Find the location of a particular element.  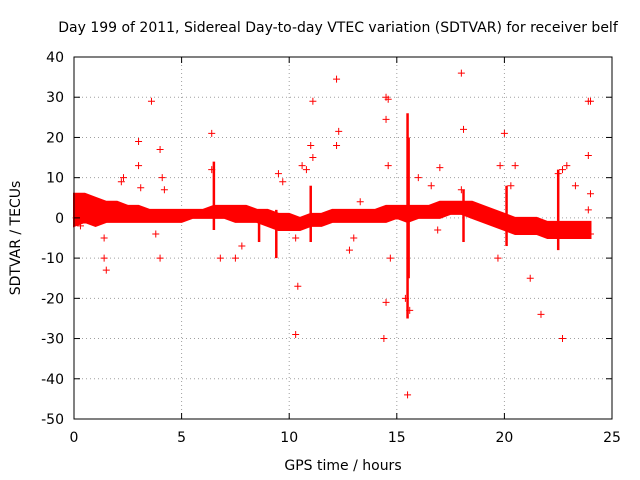

x-tick-label: 15 is located at coordinates (397, 438).